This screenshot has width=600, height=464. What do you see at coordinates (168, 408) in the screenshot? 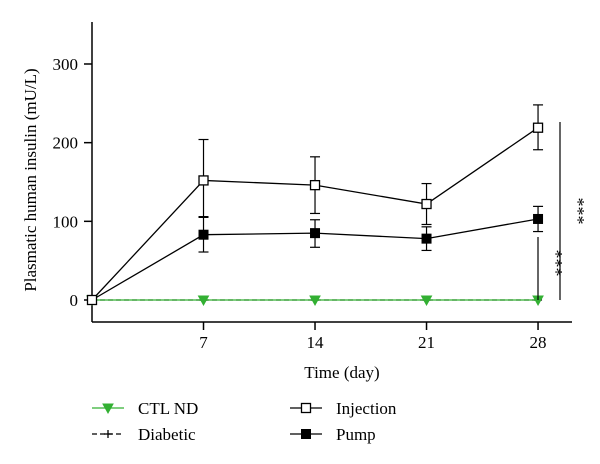
I see `legend-label-ctl-nd: CTL ND` at bounding box center [168, 408].